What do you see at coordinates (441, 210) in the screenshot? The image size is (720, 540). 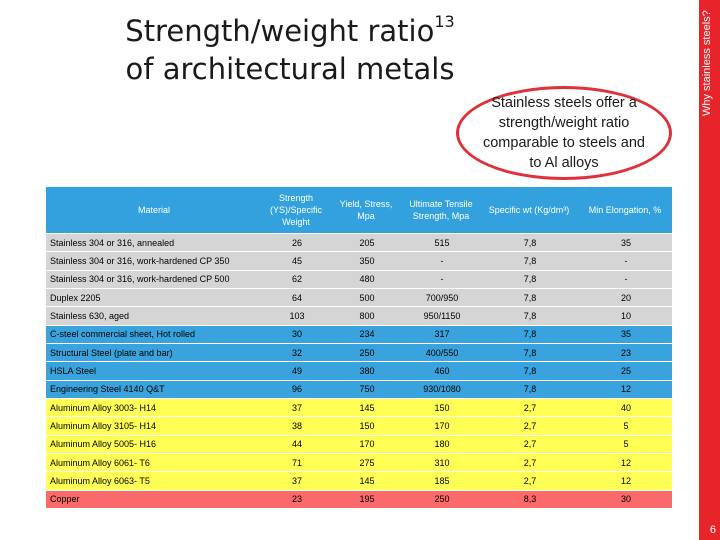 I see `header-ultimate-tensile: Ultimate Tensile Strength, Mpa` at bounding box center [441, 210].